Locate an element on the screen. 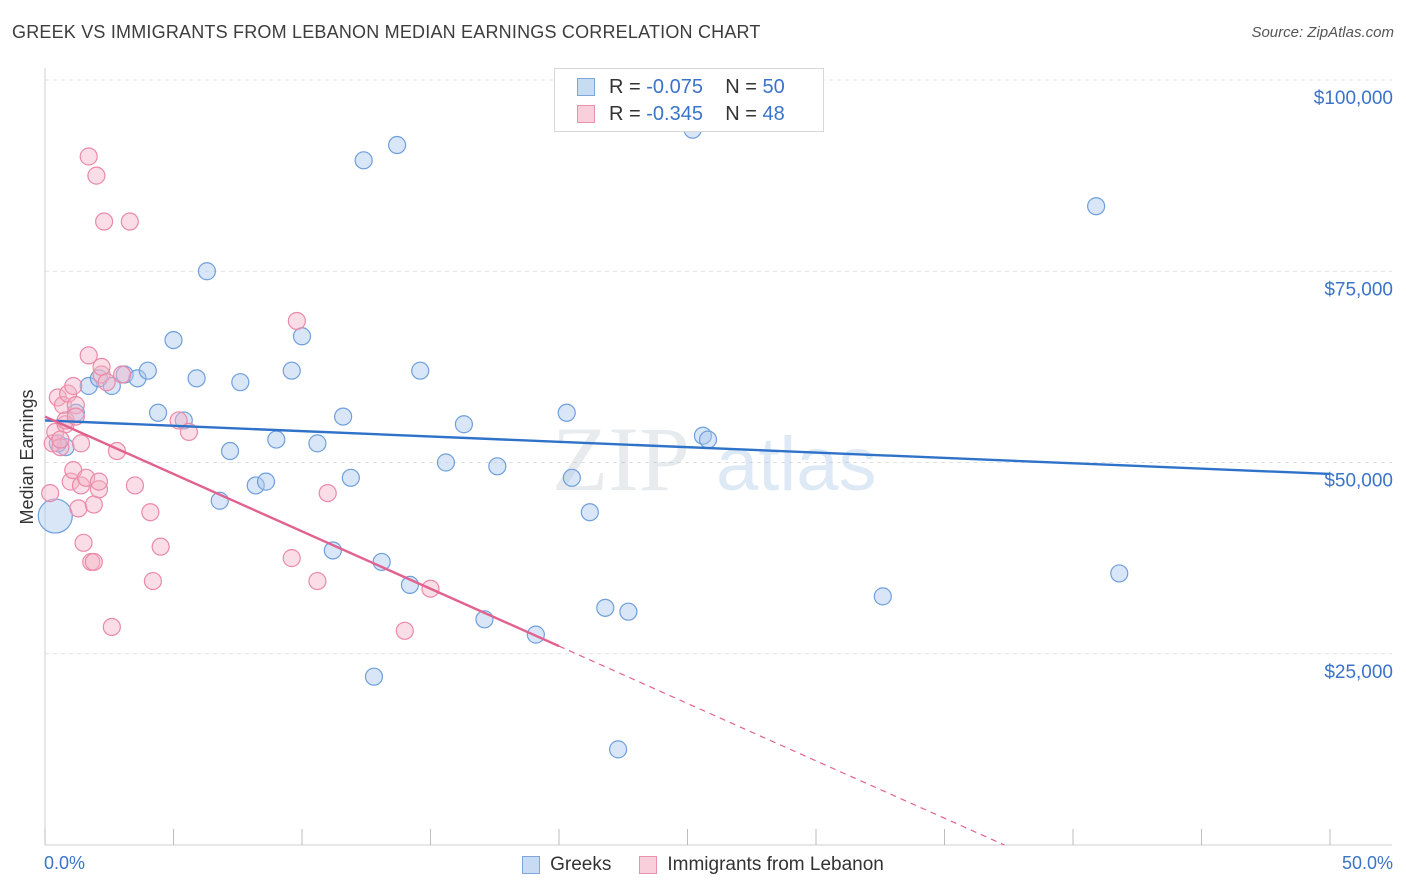 This screenshot has height=892, width=1406. watermark: ZIP atlas is located at coordinates (714, 459).